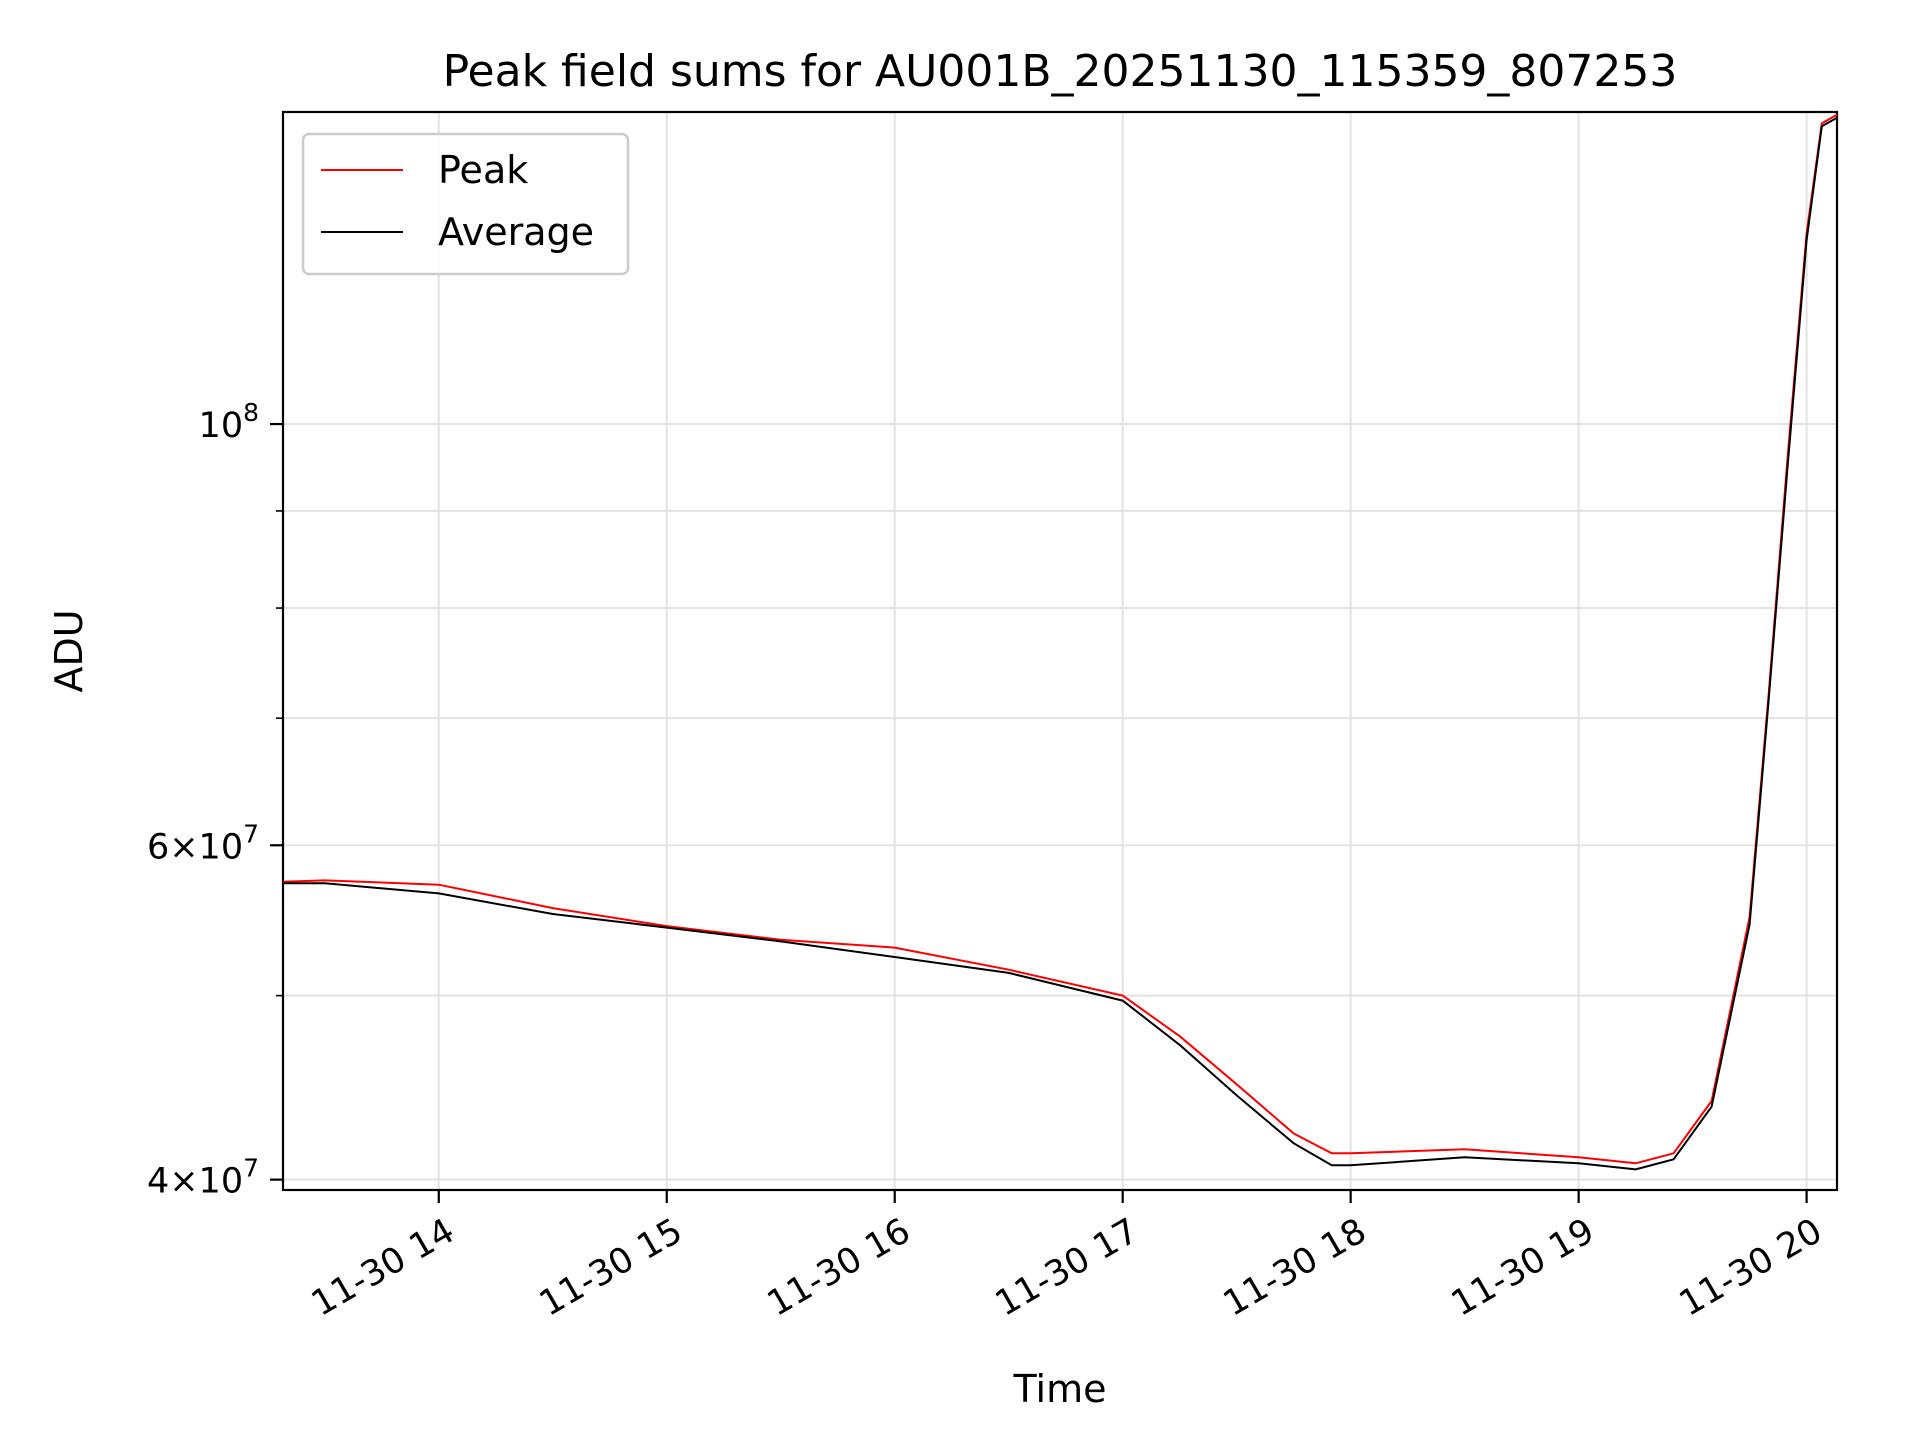 The height and width of the screenshot is (1440, 1920). I want to click on legend: Peak Average, so click(465, 204).